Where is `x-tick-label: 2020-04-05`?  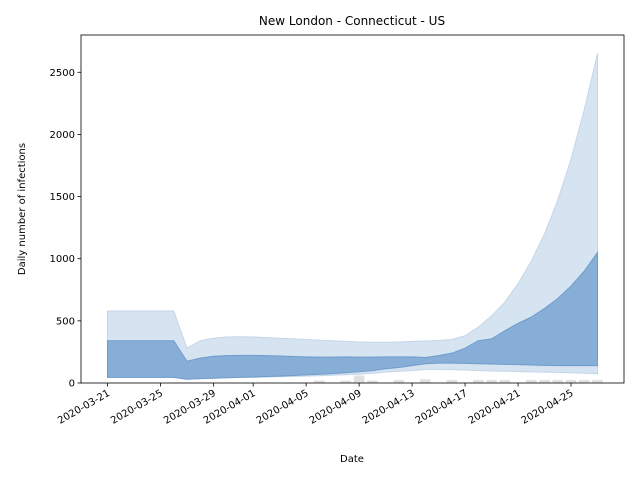 x-tick-label: 2020-04-05 is located at coordinates (283, 407).